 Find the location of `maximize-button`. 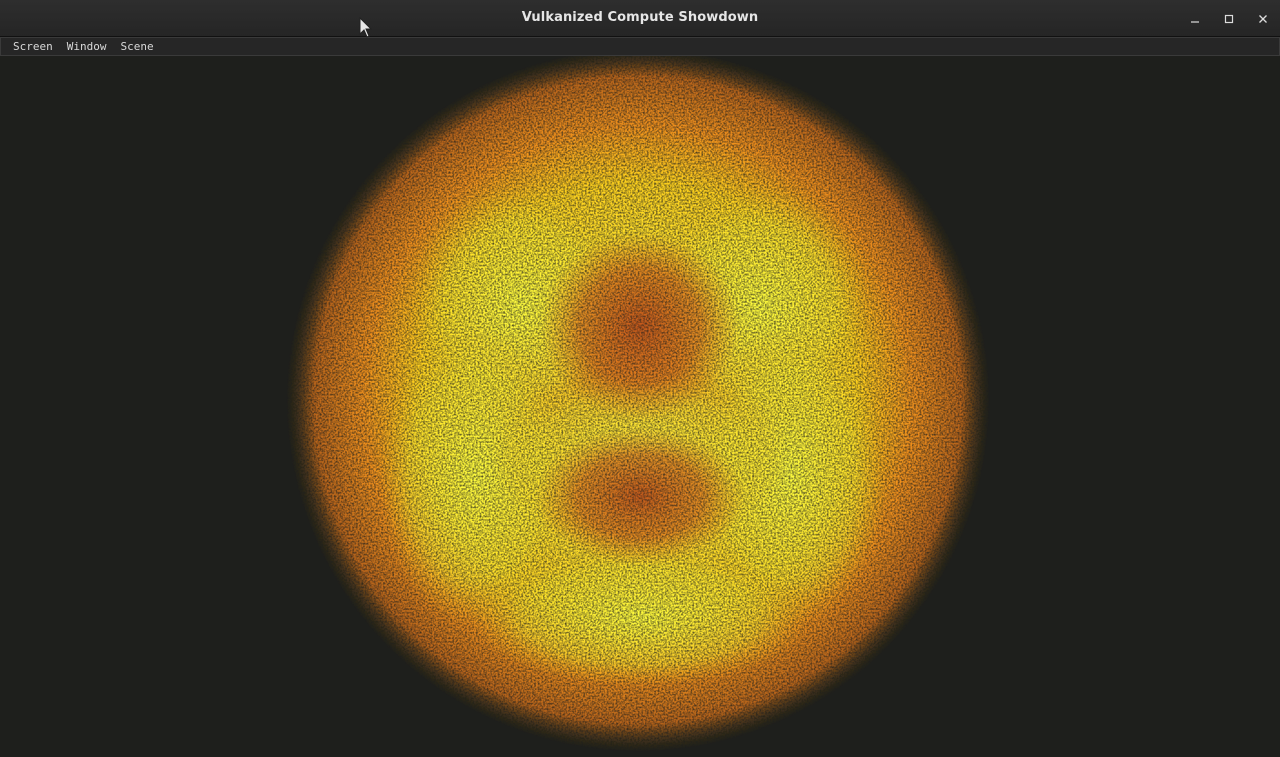

maximize-button is located at coordinates (1229, 18).